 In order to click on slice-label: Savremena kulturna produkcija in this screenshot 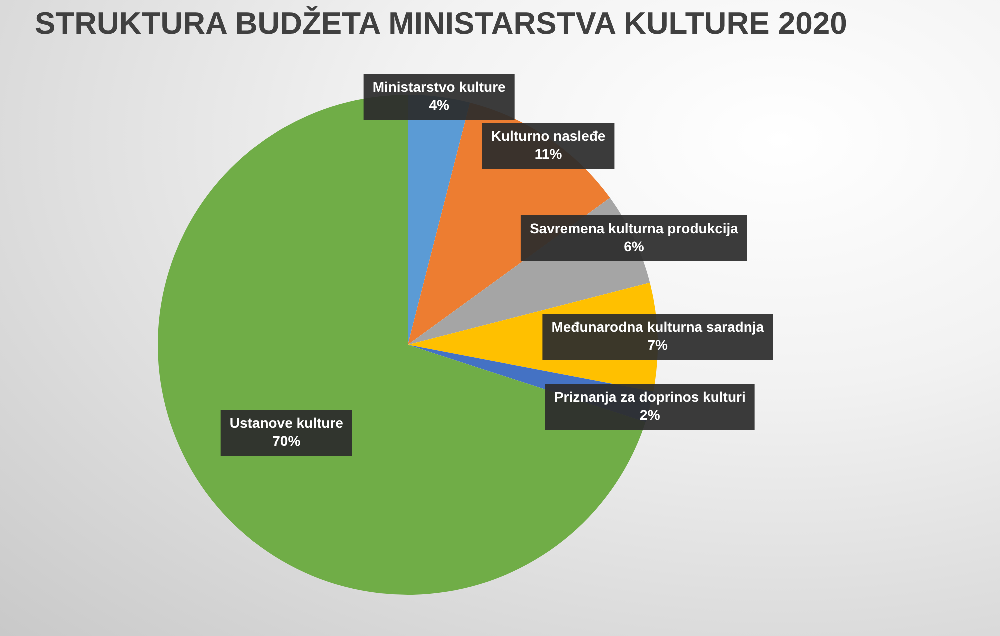, I will do `click(634, 228)`.